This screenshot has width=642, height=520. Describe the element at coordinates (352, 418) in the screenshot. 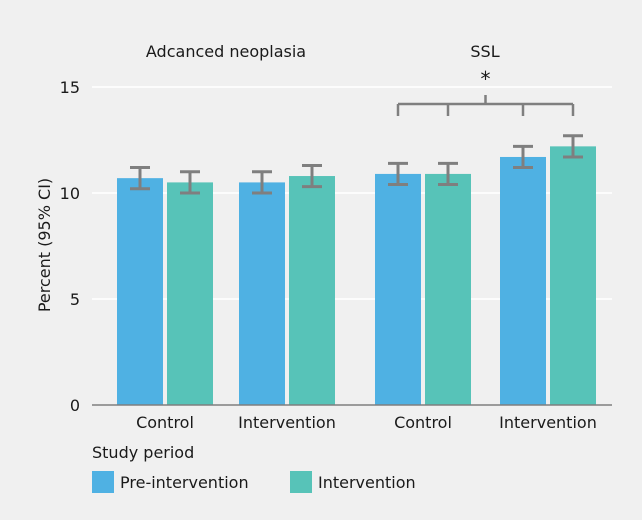

I see `x-axis: Control Intervention Control Intervention` at that location.